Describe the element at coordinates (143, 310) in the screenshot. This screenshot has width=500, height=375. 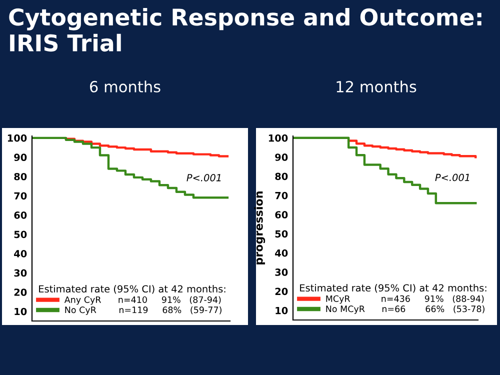
I see `legend-label: No CyR n=119 68% (59-77)` at that location.